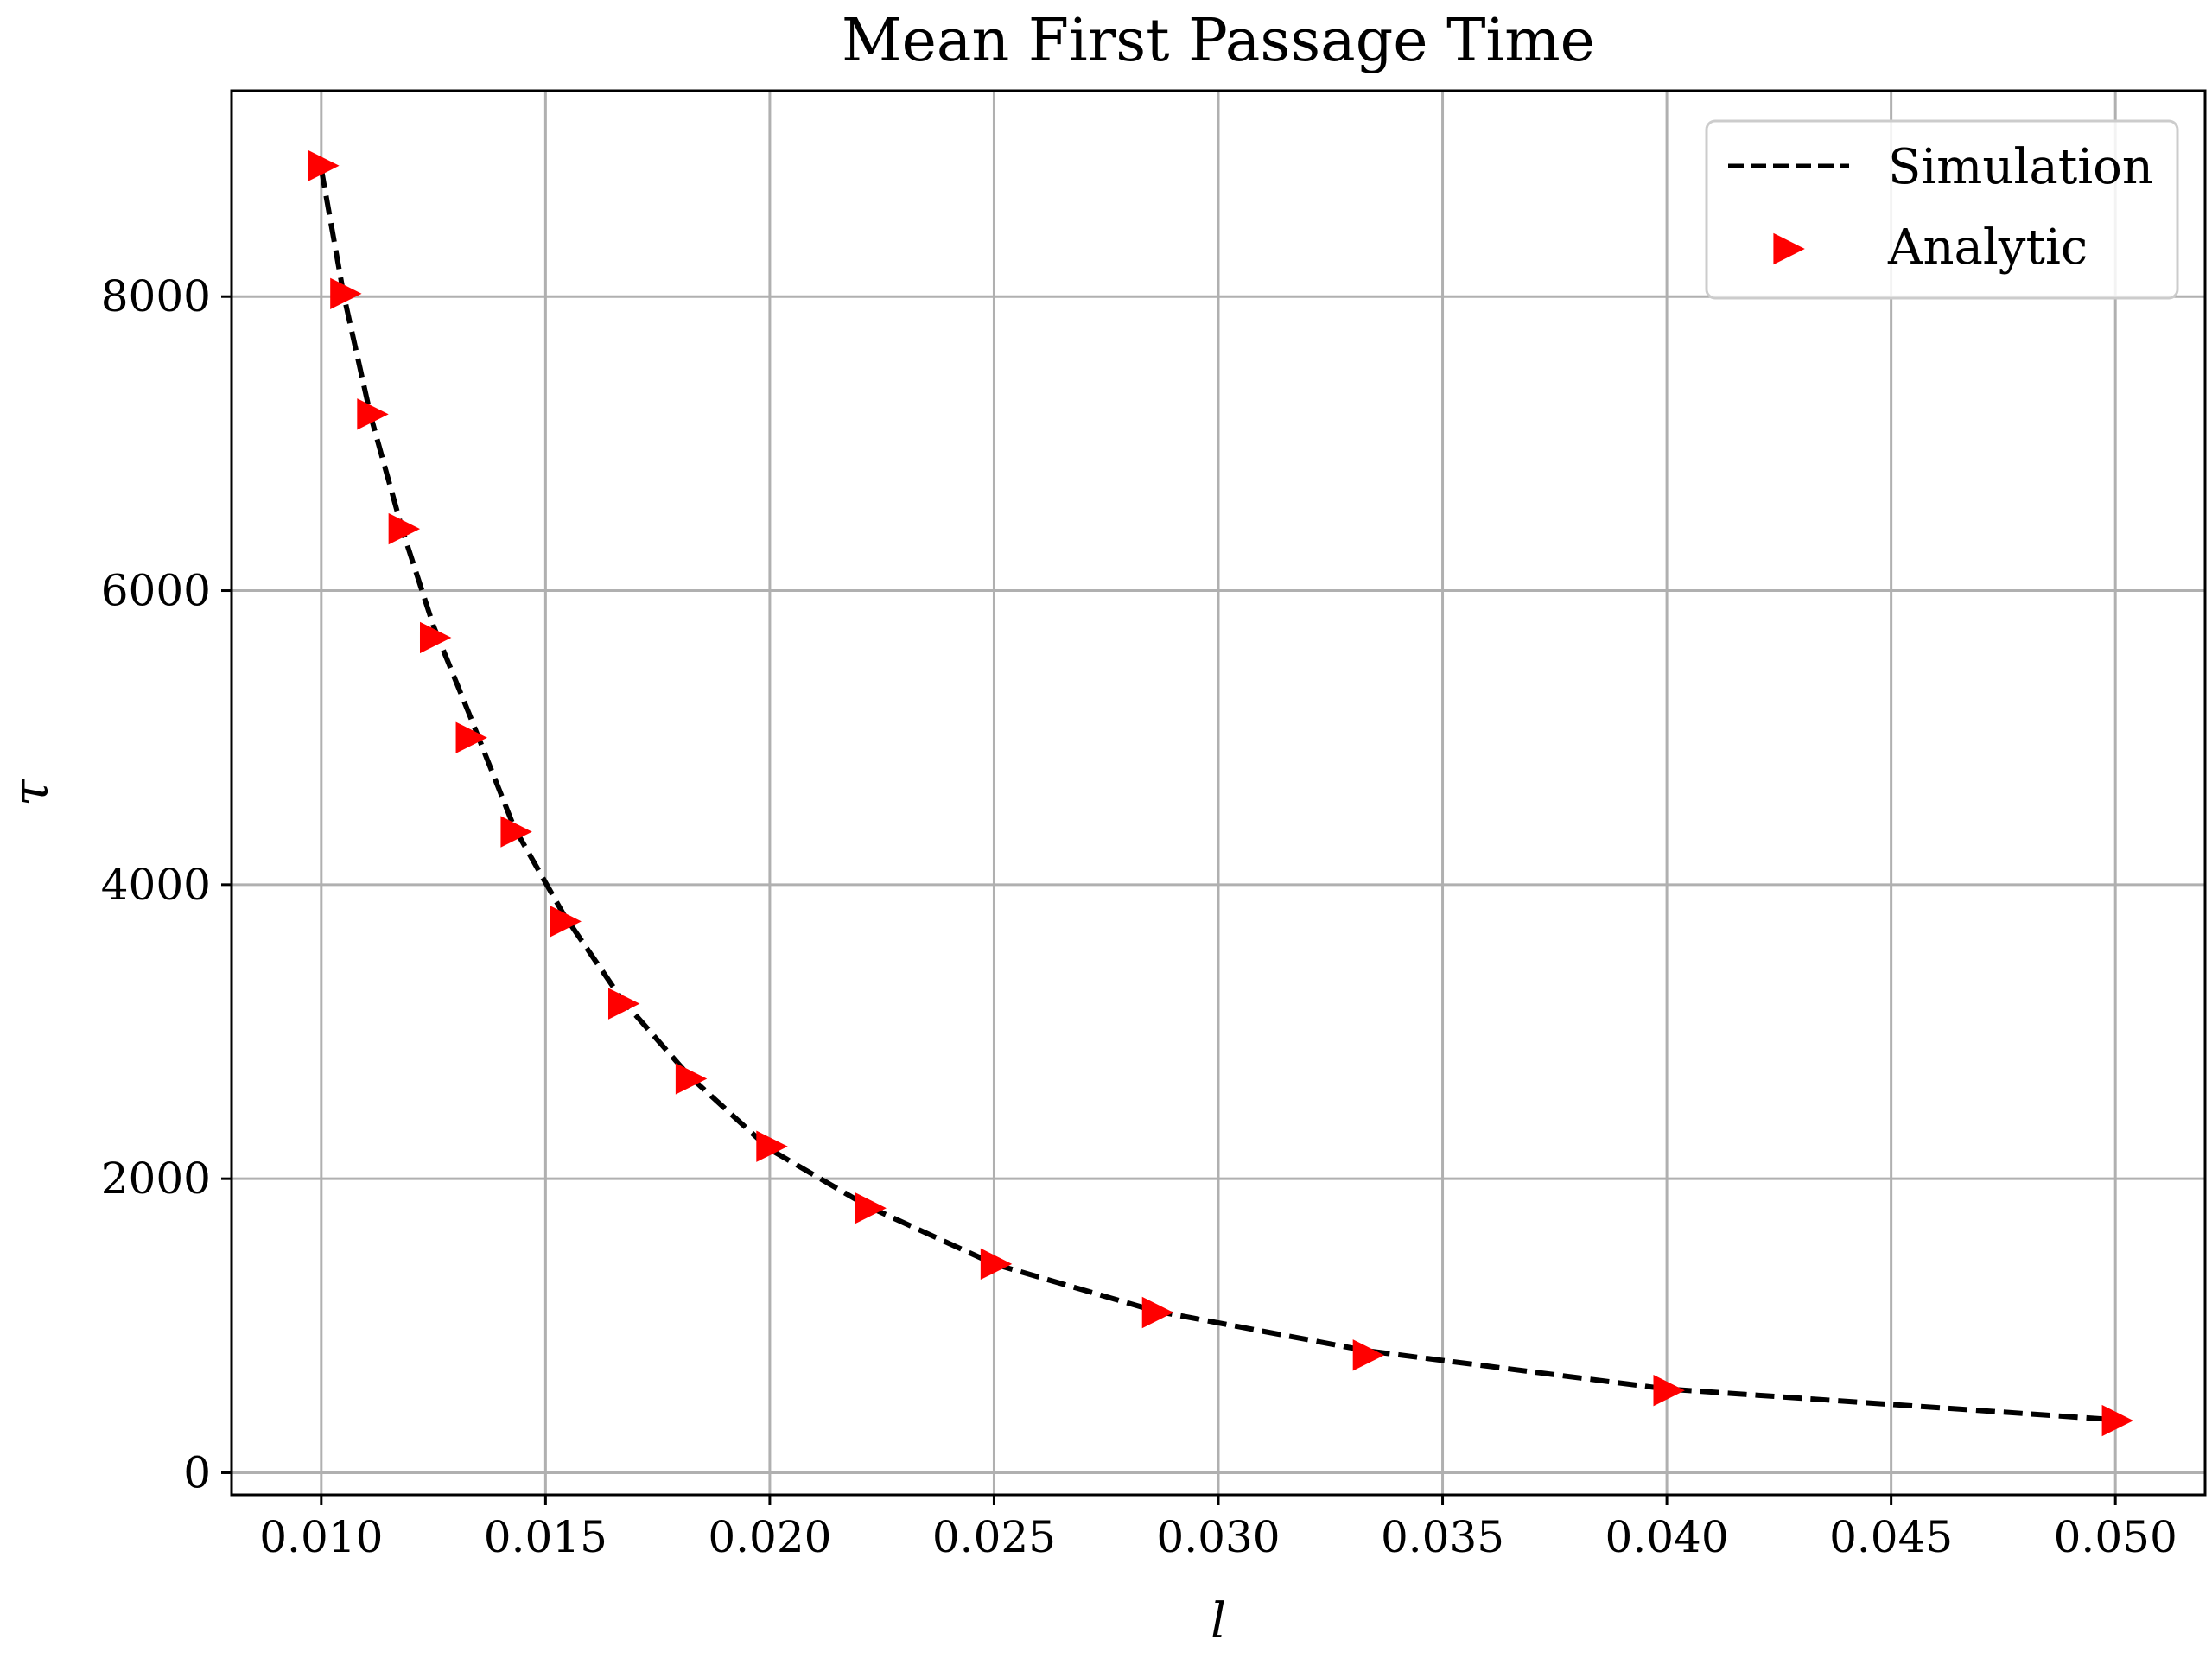  What do you see at coordinates (1891, 1537) in the screenshot?
I see `x-tick-label: 0.045` at bounding box center [1891, 1537].